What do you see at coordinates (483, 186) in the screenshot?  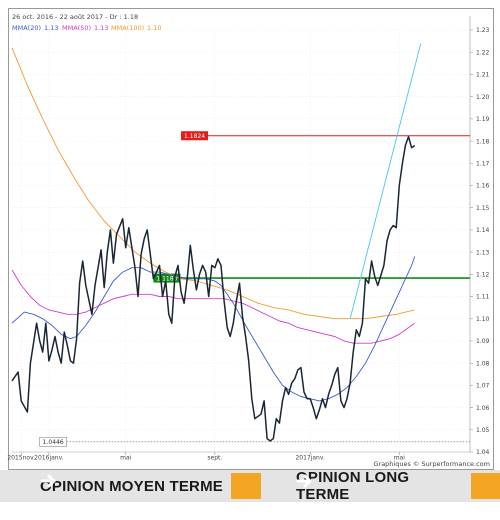 I see `y-tick-label: 1.16` at bounding box center [483, 186].